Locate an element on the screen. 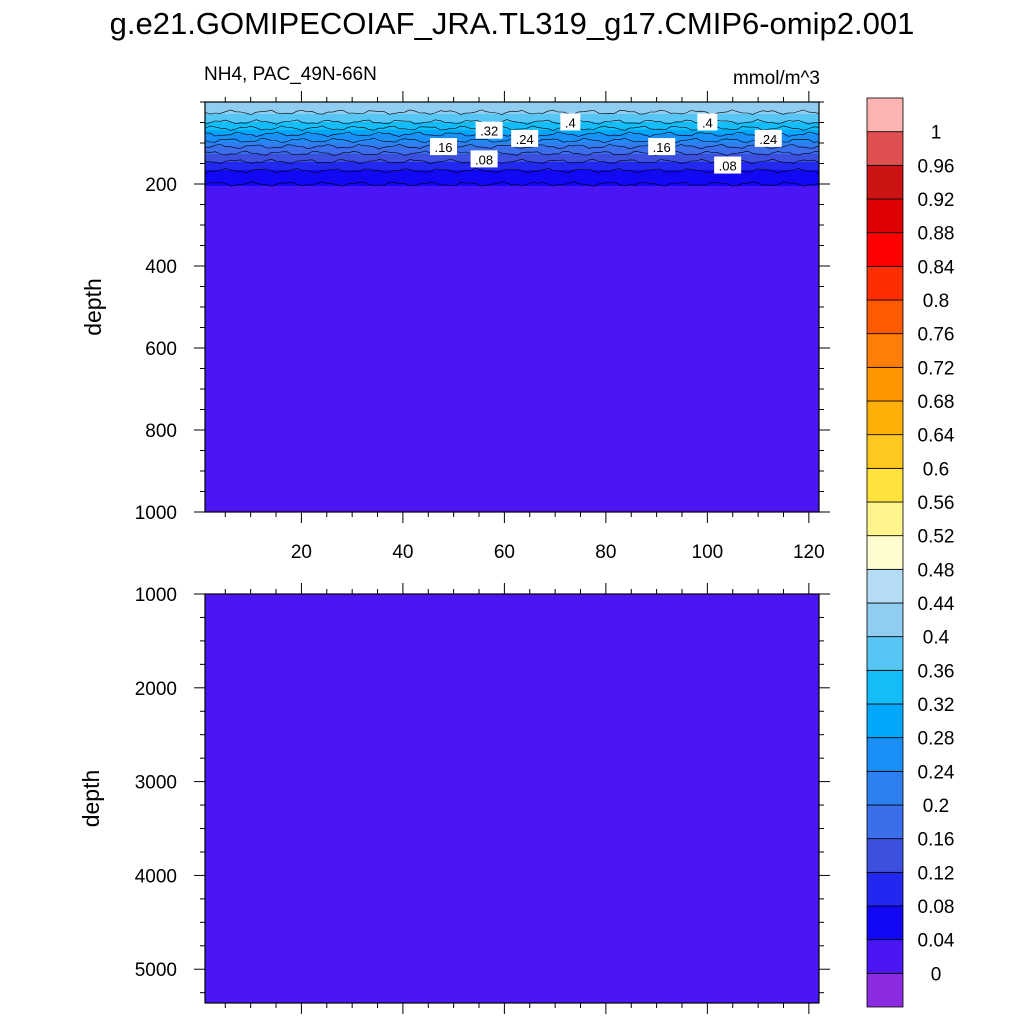 This screenshot has height=1024, width=1024. x-tick-label: 100 is located at coordinates (708, 552).